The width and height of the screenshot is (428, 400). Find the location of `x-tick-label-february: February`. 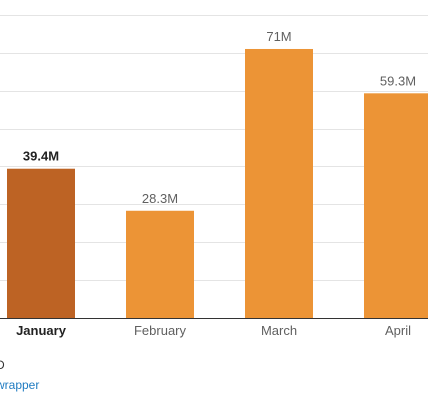

x-tick-label-february: February is located at coordinates (160, 330).